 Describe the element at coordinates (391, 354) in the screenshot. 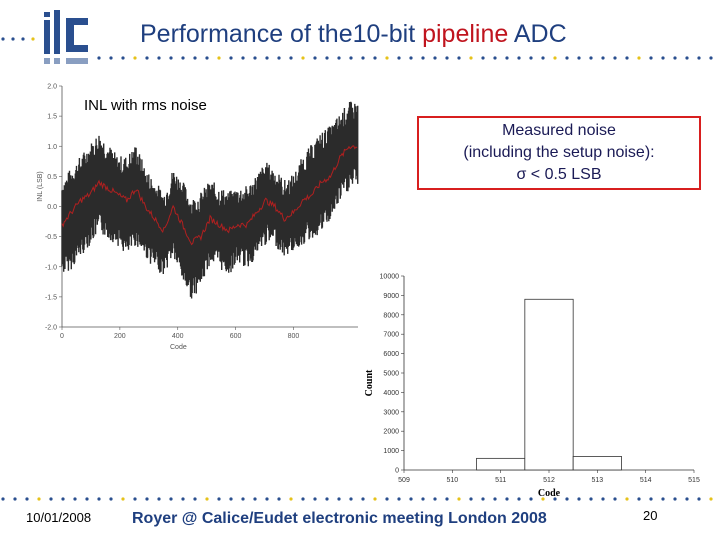

I see `hist-y-tick-label: 6000` at that location.